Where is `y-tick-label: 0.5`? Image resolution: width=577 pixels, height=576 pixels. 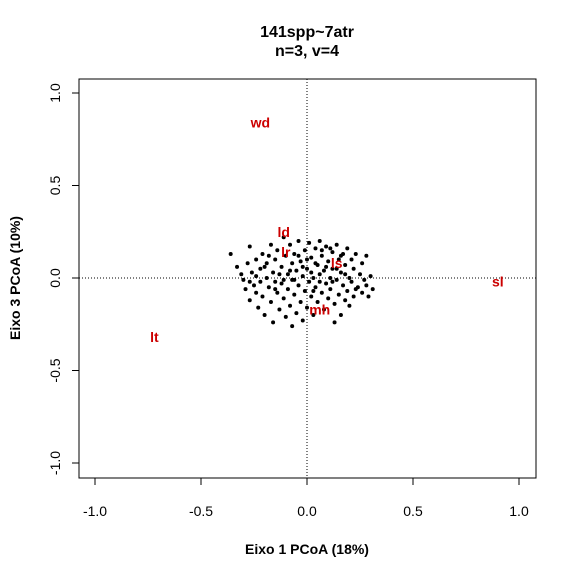 y-tick-label: 0.5 is located at coordinates (55, 186).